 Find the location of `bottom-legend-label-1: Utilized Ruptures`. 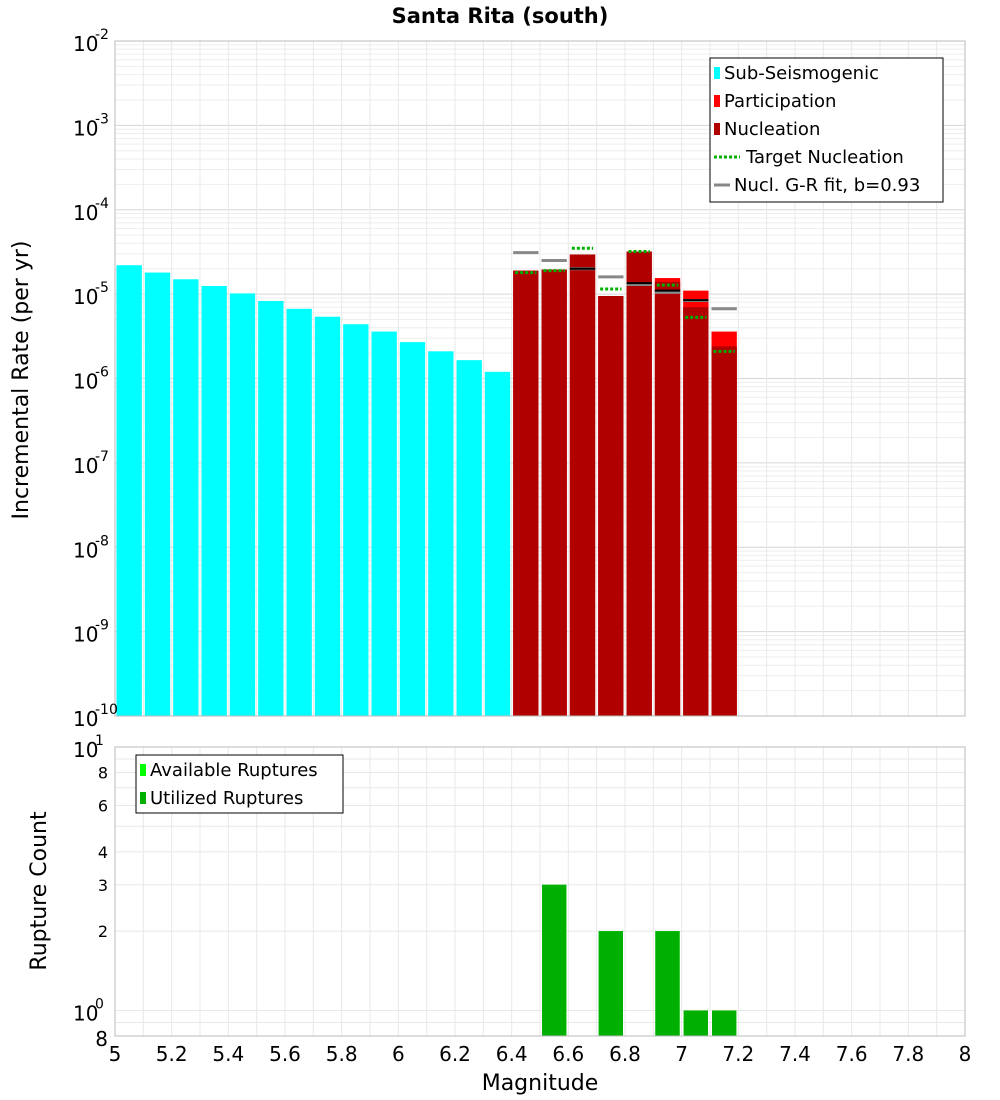

bottom-legend-label-1: Utilized Ruptures is located at coordinates (226, 798).